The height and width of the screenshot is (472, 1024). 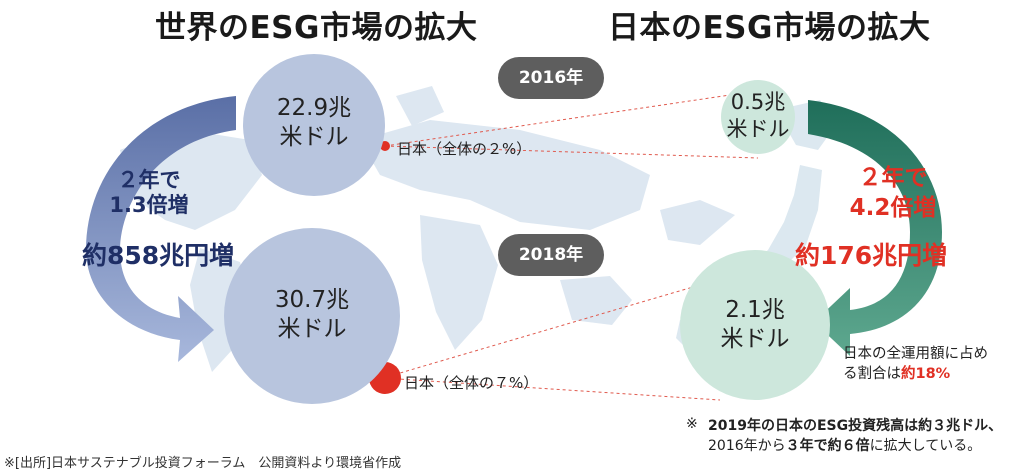 I want to click on japan-ratio-note: 日本の全運用額に占め る割合は約18%, so click(x=915, y=364).